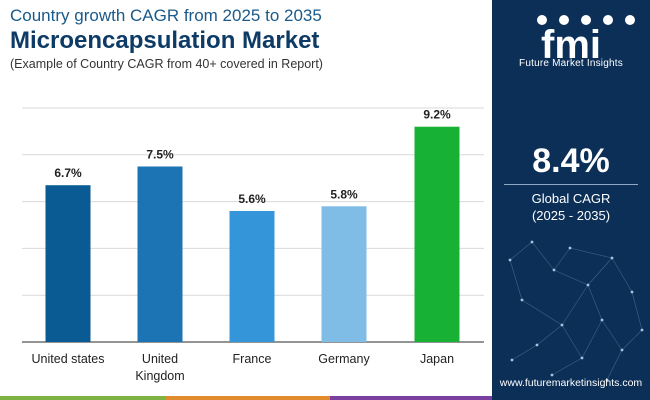  What do you see at coordinates (344, 194) in the screenshot?
I see `data-label: 5.8%` at bounding box center [344, 194].